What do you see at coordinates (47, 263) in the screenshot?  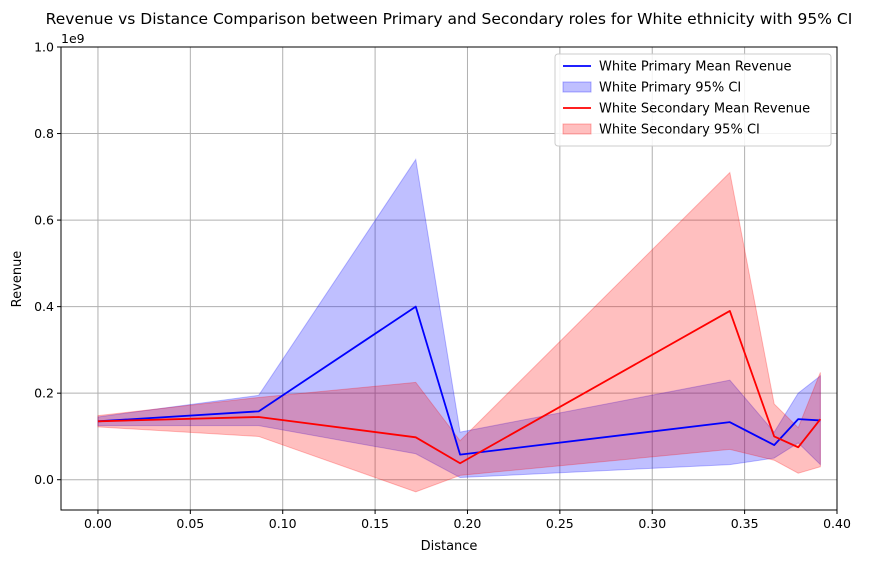 I see `y-axis-ticks: 0.0 0.2 0.4 0.6 0.8 1.0` at bounding box center [47, 263].